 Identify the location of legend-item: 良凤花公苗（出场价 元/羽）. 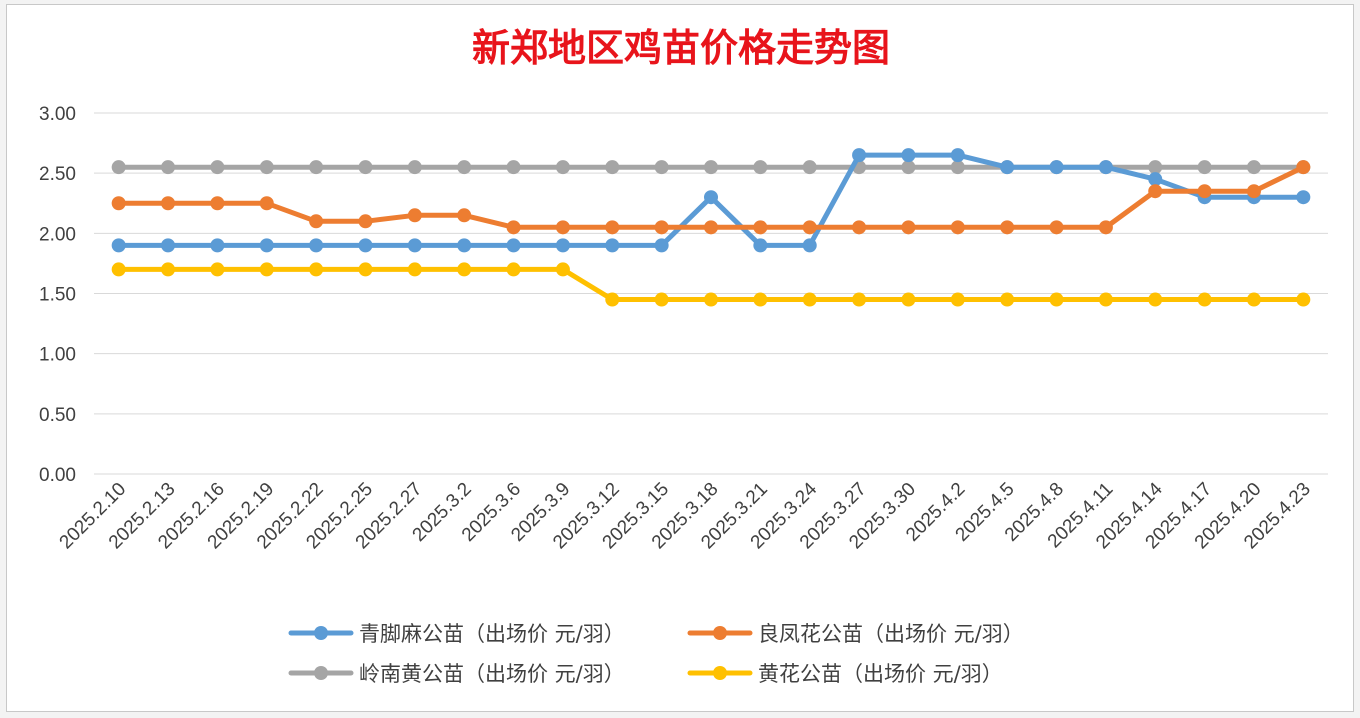
(855, 634).